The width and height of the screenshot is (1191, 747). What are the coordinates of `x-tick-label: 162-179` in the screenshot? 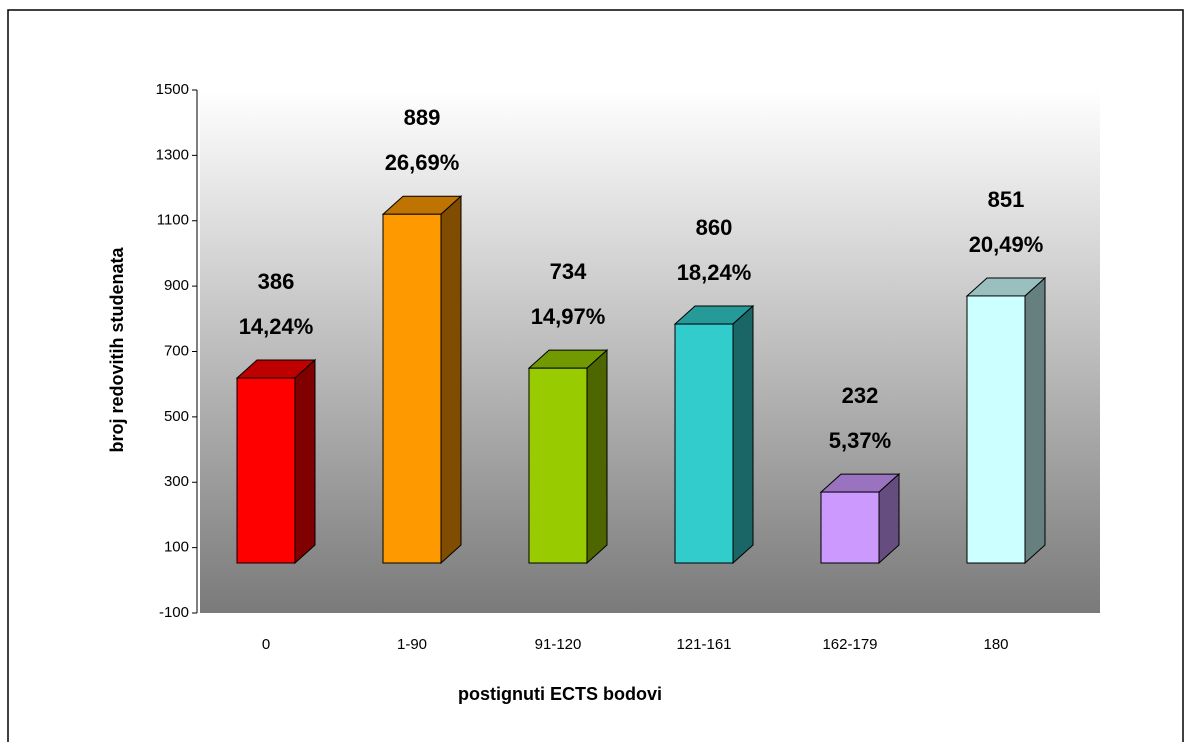 It's located at (849, 644).